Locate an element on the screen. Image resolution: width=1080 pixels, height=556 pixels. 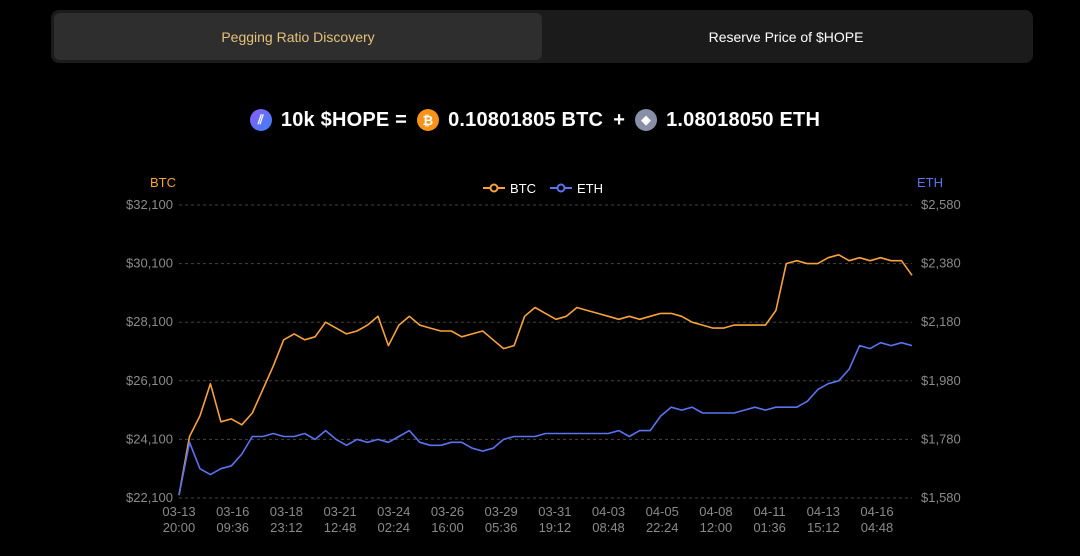
x-tick-date: 04-08 is located at coordinates (715, 511).